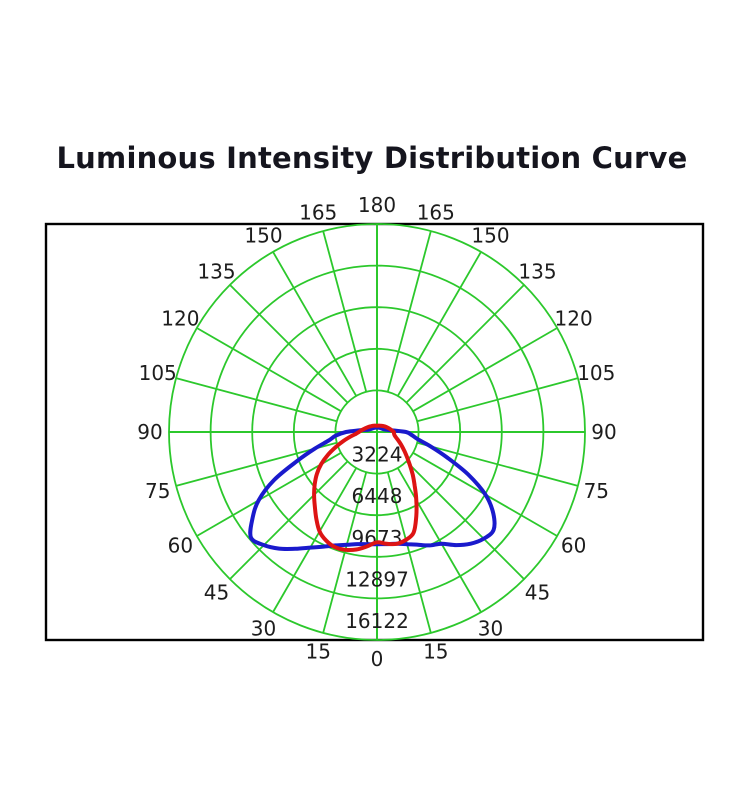  Describe the element at coordinates (377, 659) in the screenshot. I see `angle-tick-label: 0` at that location.